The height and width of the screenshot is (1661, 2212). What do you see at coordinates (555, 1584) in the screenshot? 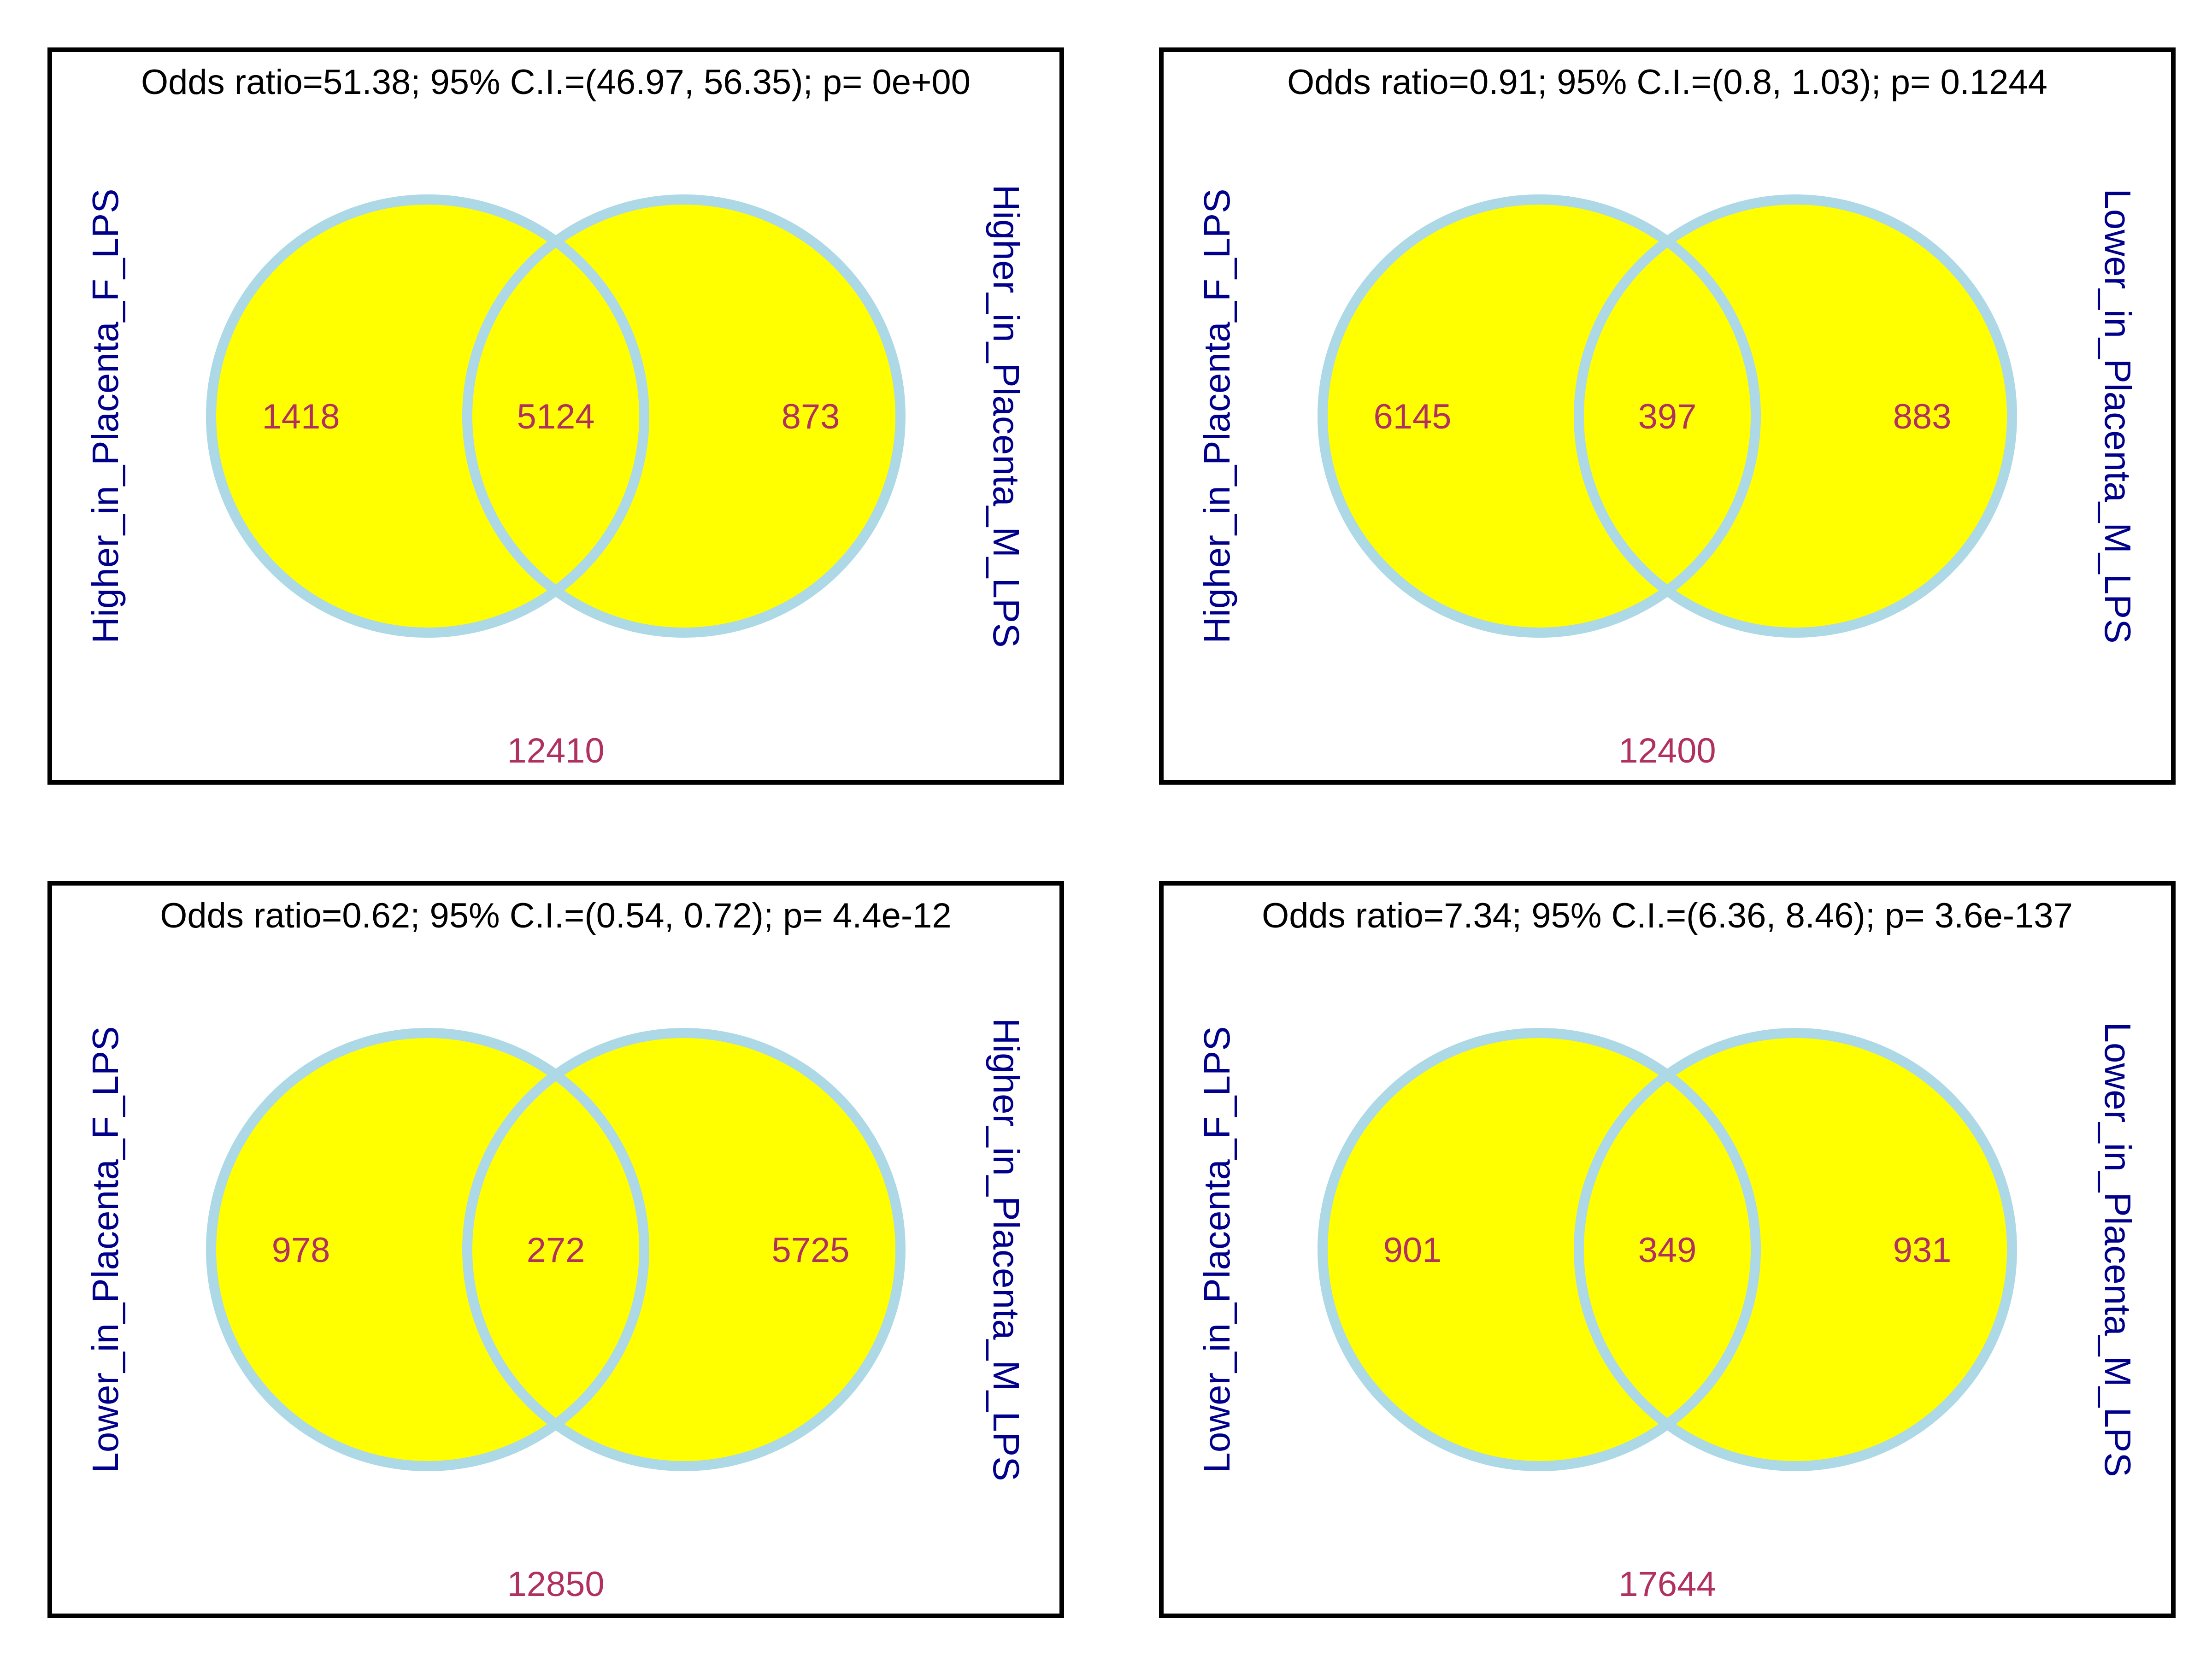
I see `outside-count: 12850` at bounding box center [555, 1584].